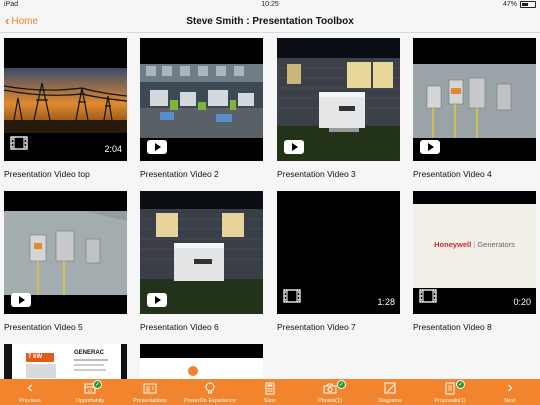  I want to click on document-tile: 7 kW GENERAC, so click(65, 361).